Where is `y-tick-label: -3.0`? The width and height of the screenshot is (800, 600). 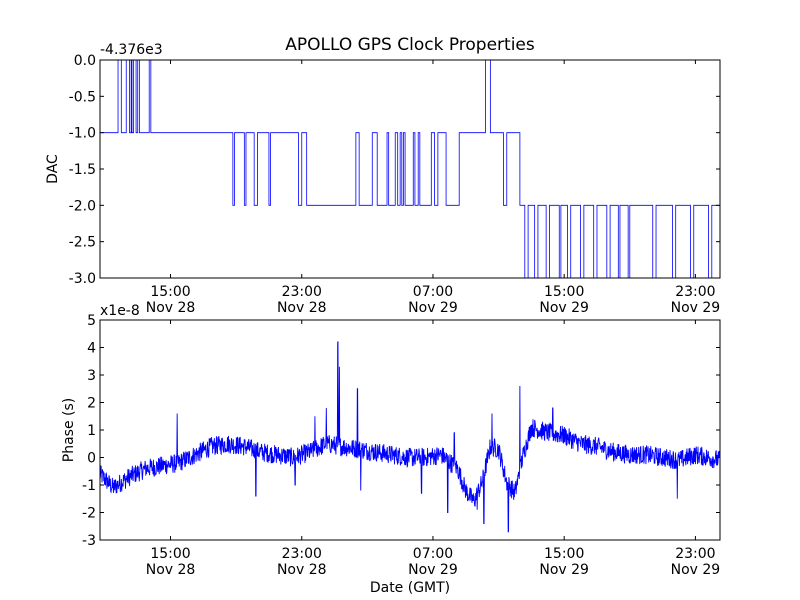 y-tick-label: -3.0 is located at coordinates (82, 279).